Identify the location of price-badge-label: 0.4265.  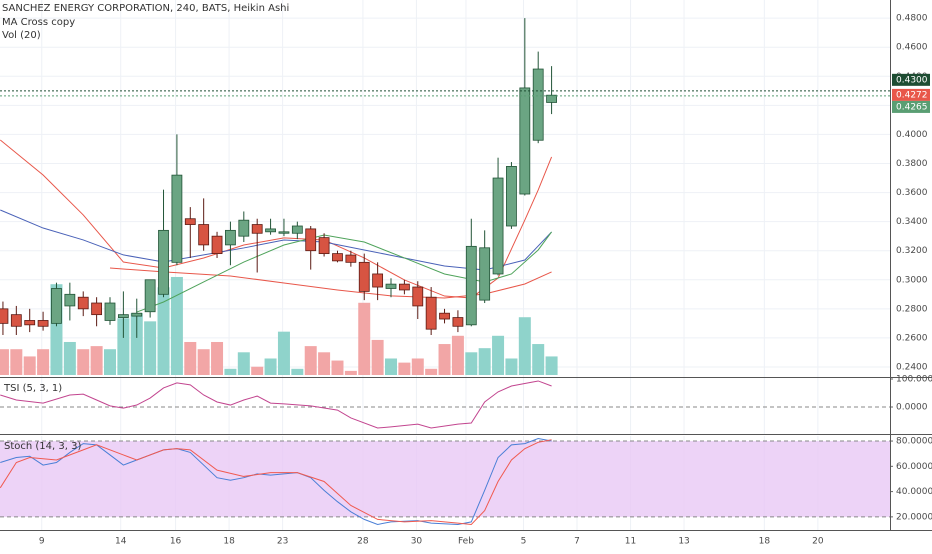
(912, 107).